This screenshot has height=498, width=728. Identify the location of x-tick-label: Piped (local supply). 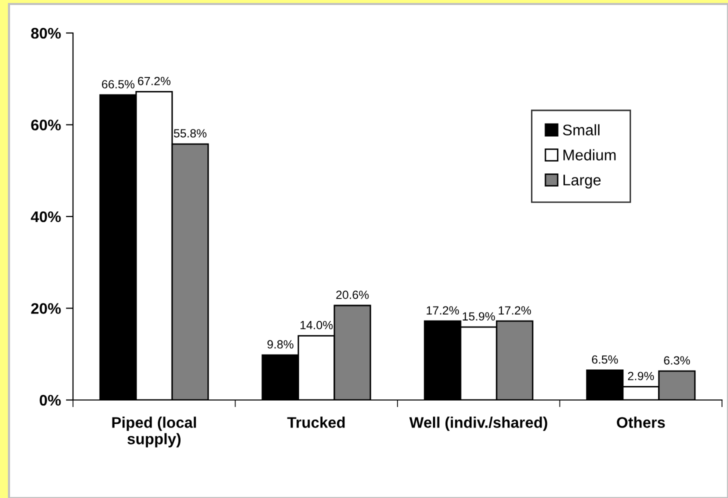
(154, 432).